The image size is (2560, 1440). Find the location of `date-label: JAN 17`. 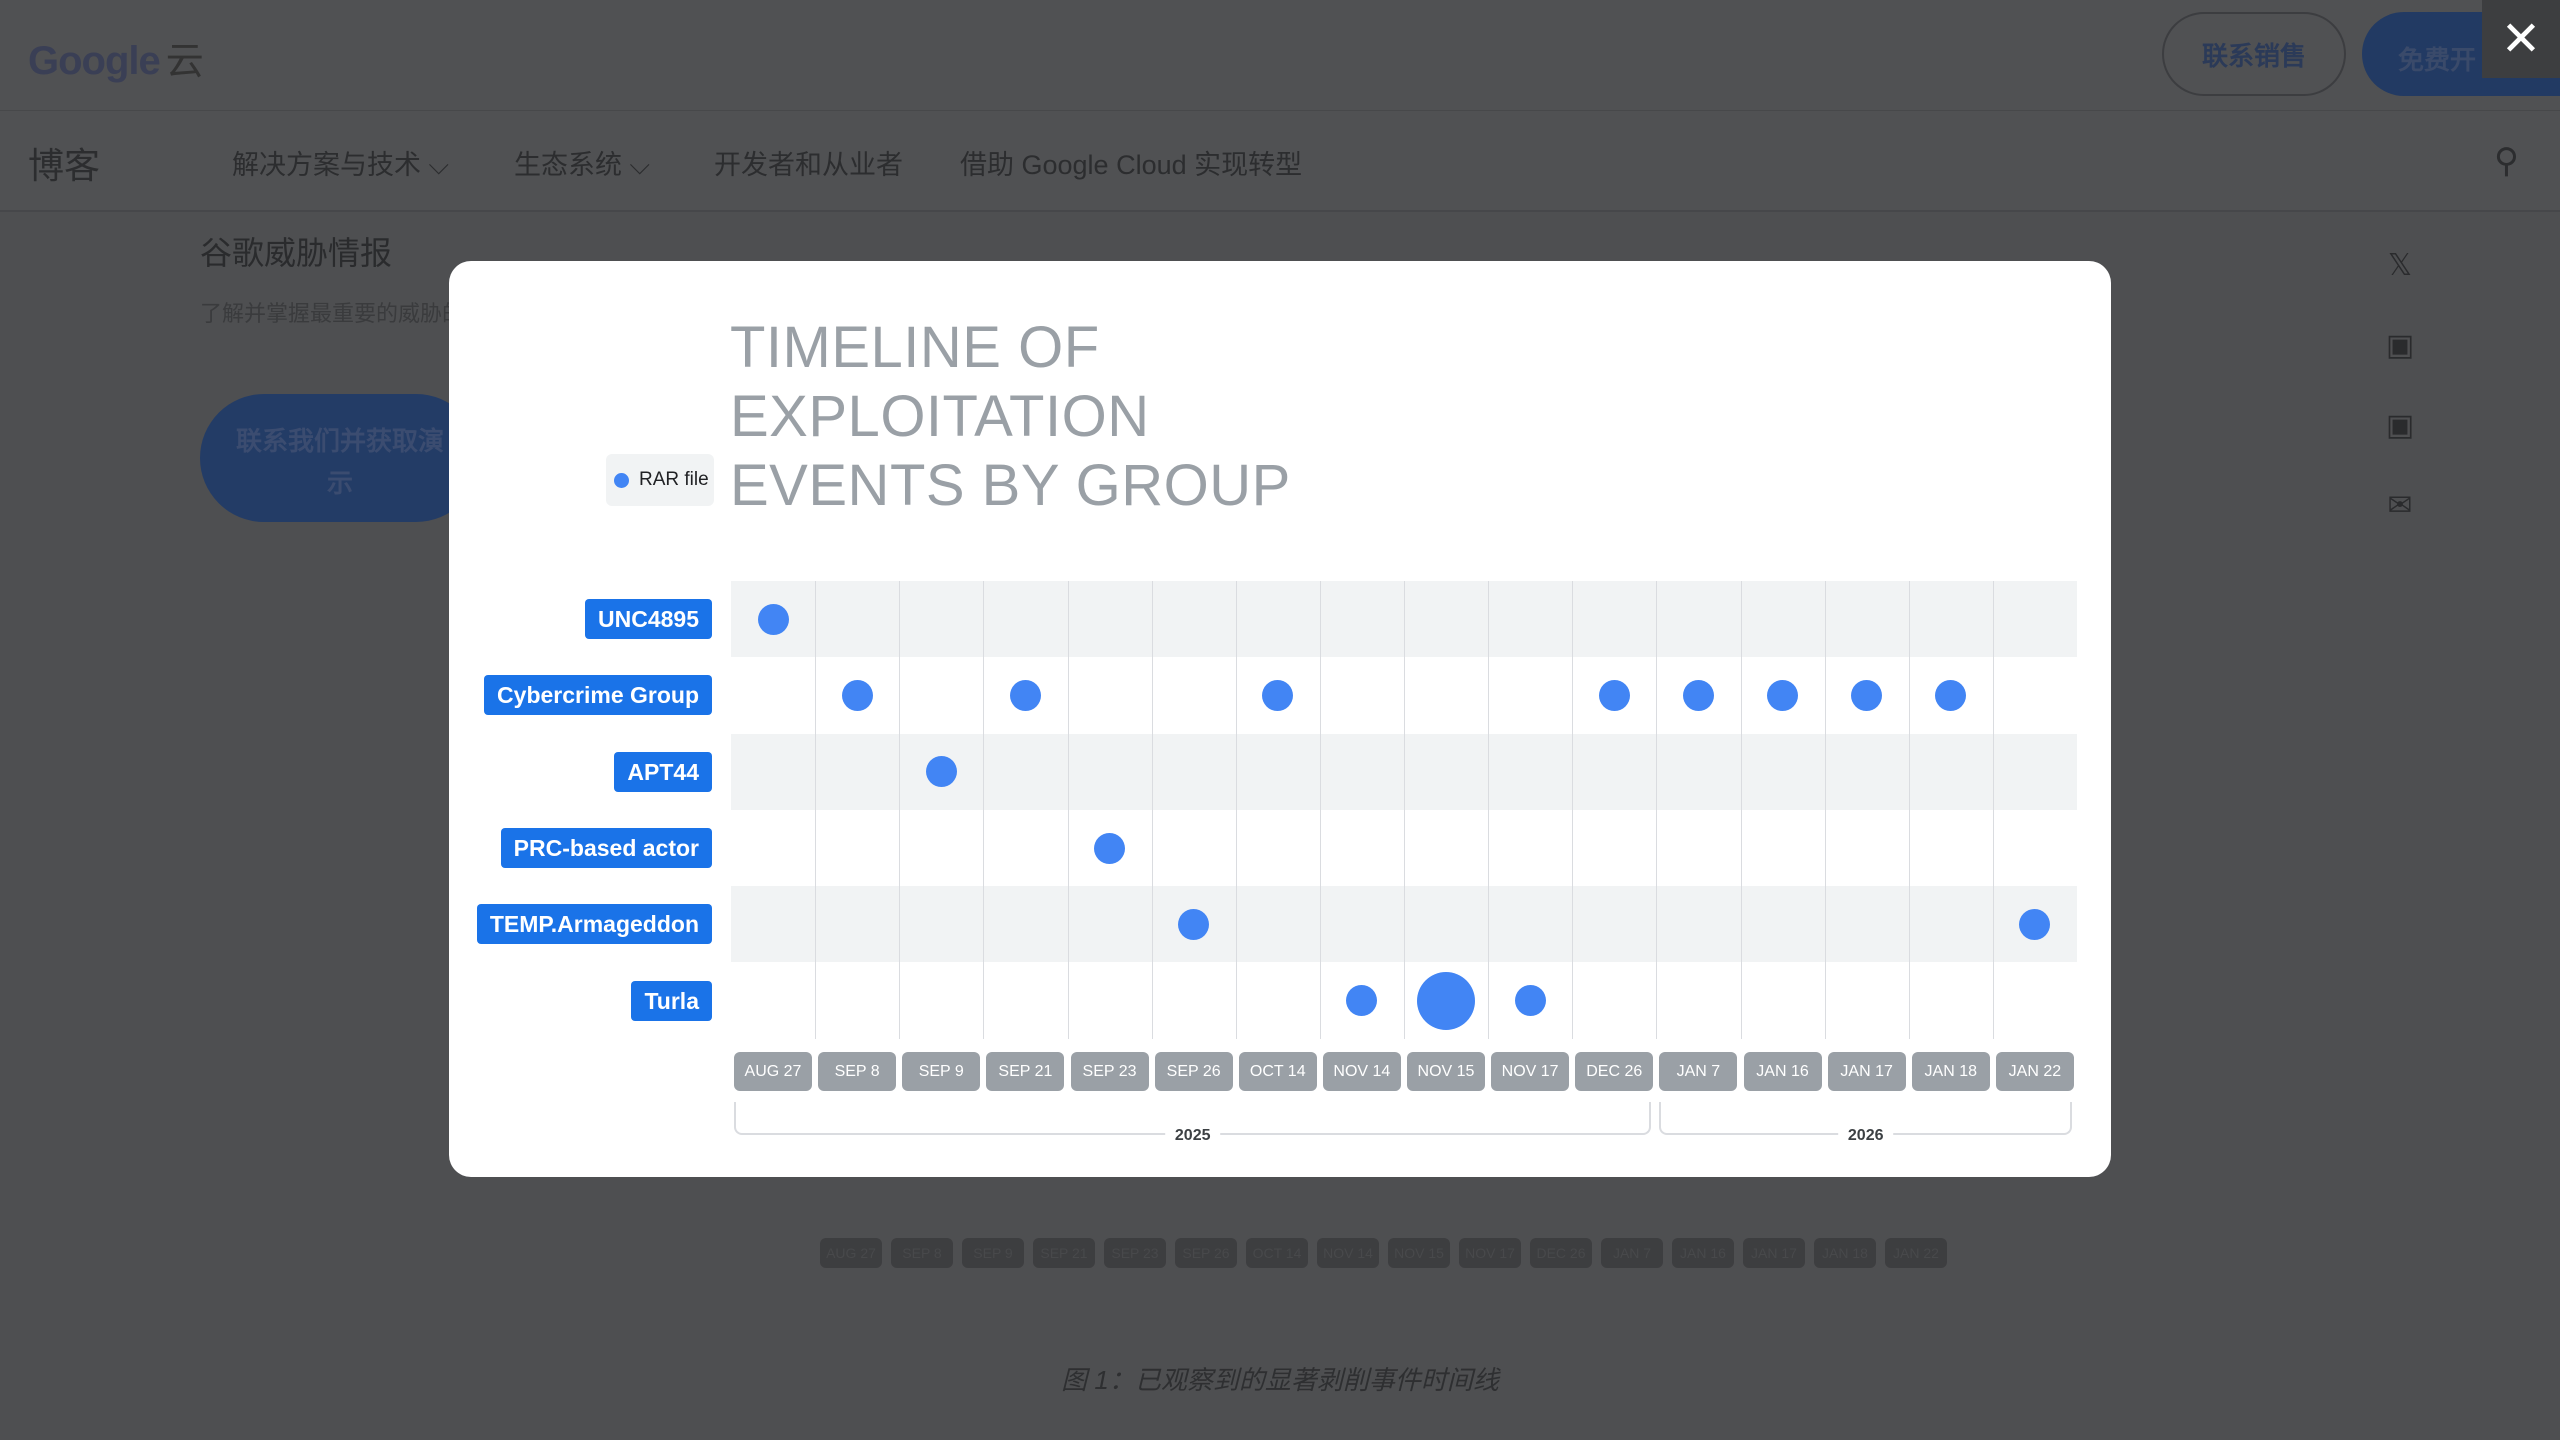

date-label: JAN 17 is located at coordinates (1866, 1071).